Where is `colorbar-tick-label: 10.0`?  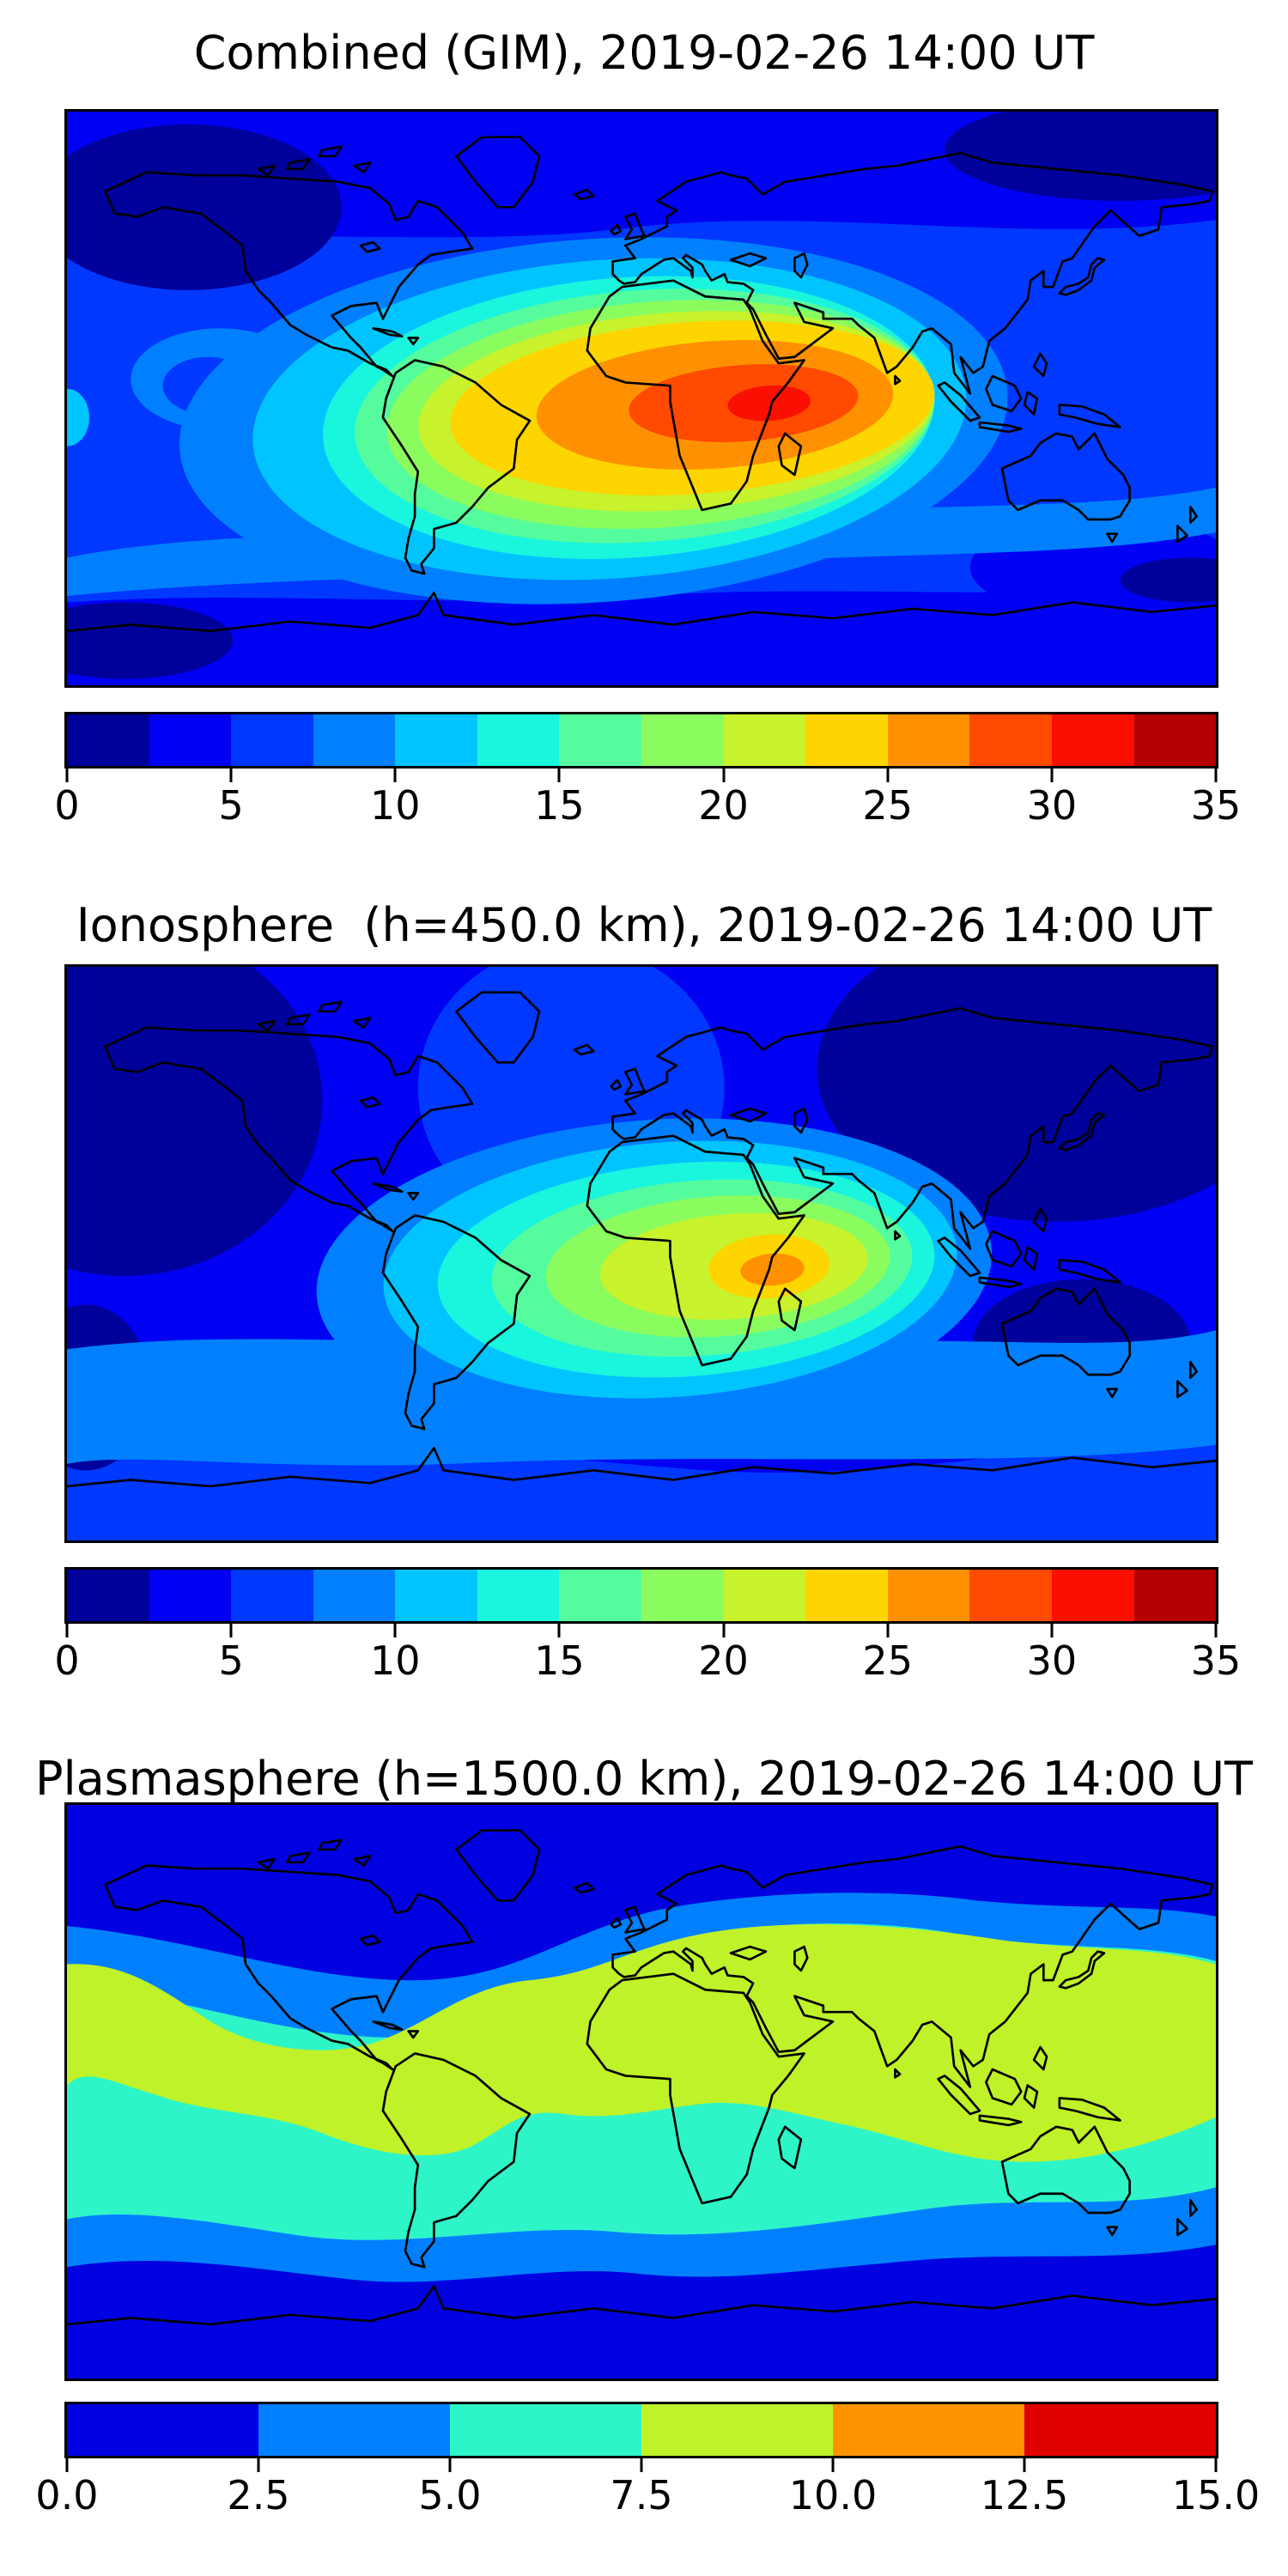
colorbar-tick-label: 10.0 is located at coordinates (833, 2495).